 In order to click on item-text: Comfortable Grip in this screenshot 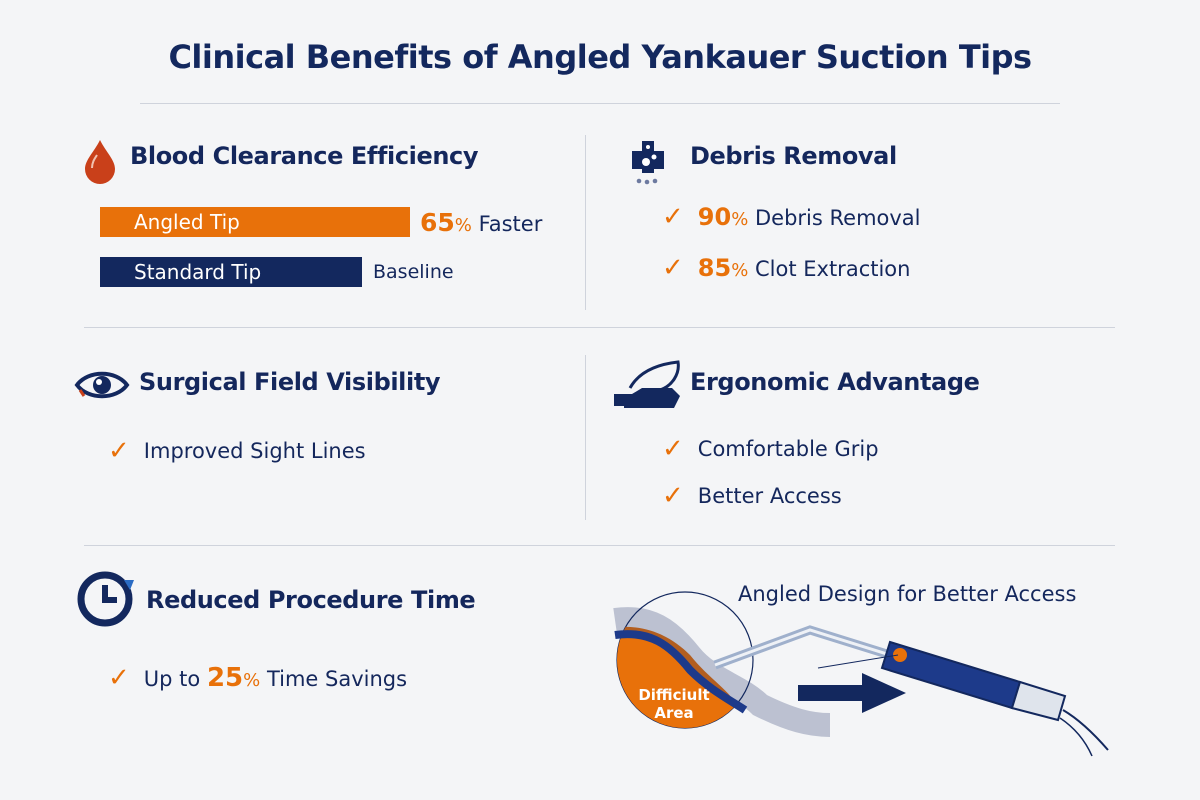, I will do `click(788, 449)`.